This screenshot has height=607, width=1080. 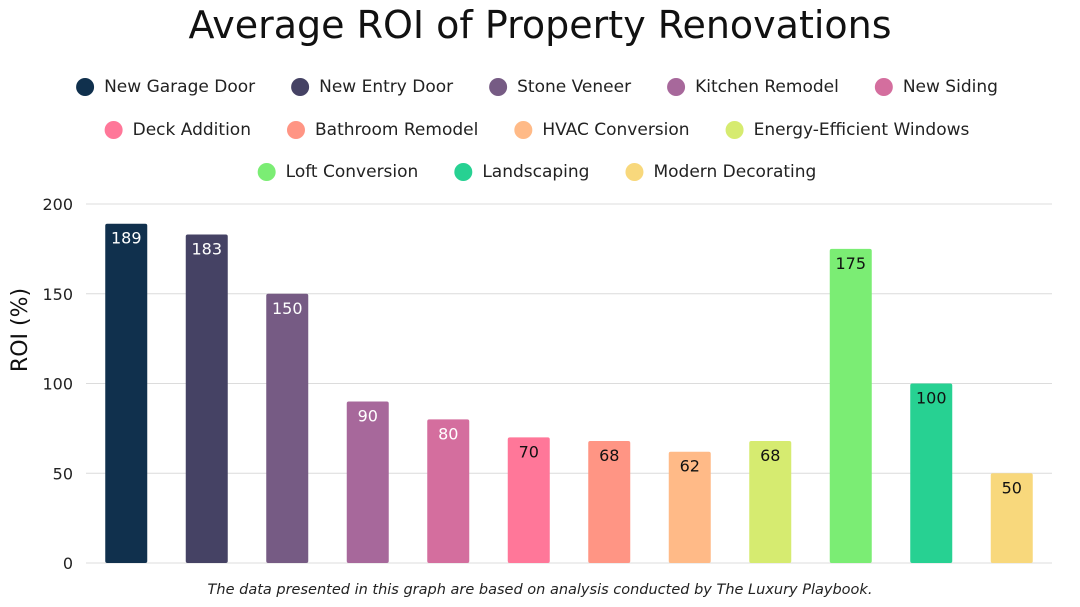 I want to click on legend-item-landscaping: Landscaping, so click(x=521, y=172).